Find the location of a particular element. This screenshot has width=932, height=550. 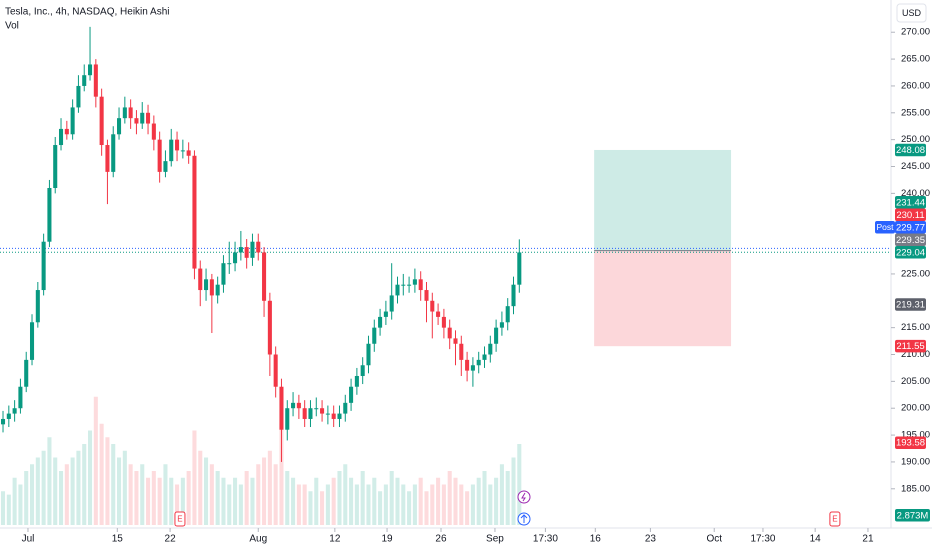

y-tick-label: 245.00 is located at coordinates (915, 166).